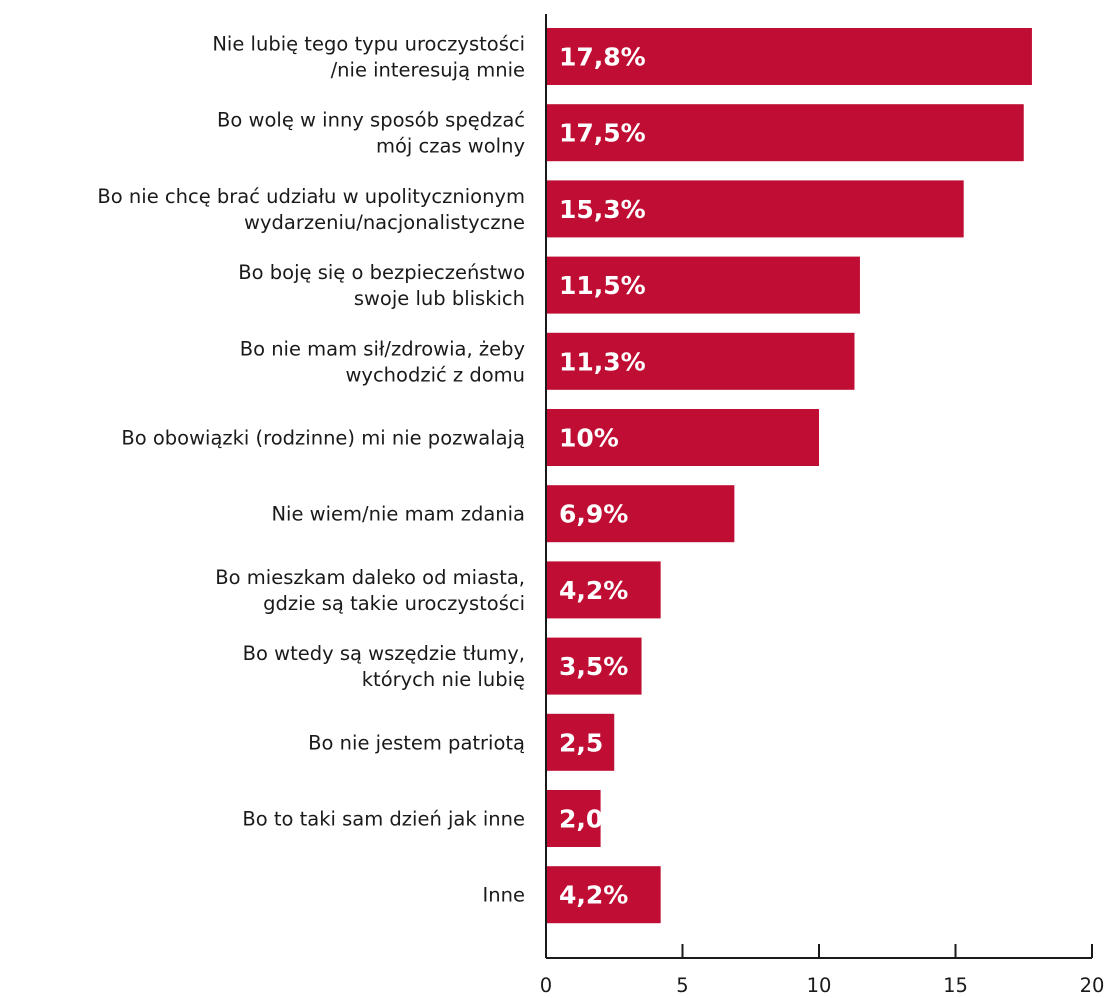 Image resolution: width=1107 pixels, height=998 pixels. Describe the element at coordinates (368, 44) in the screenshot. I see `category-label: Nie lubię tego typu uroczystości` at that location.